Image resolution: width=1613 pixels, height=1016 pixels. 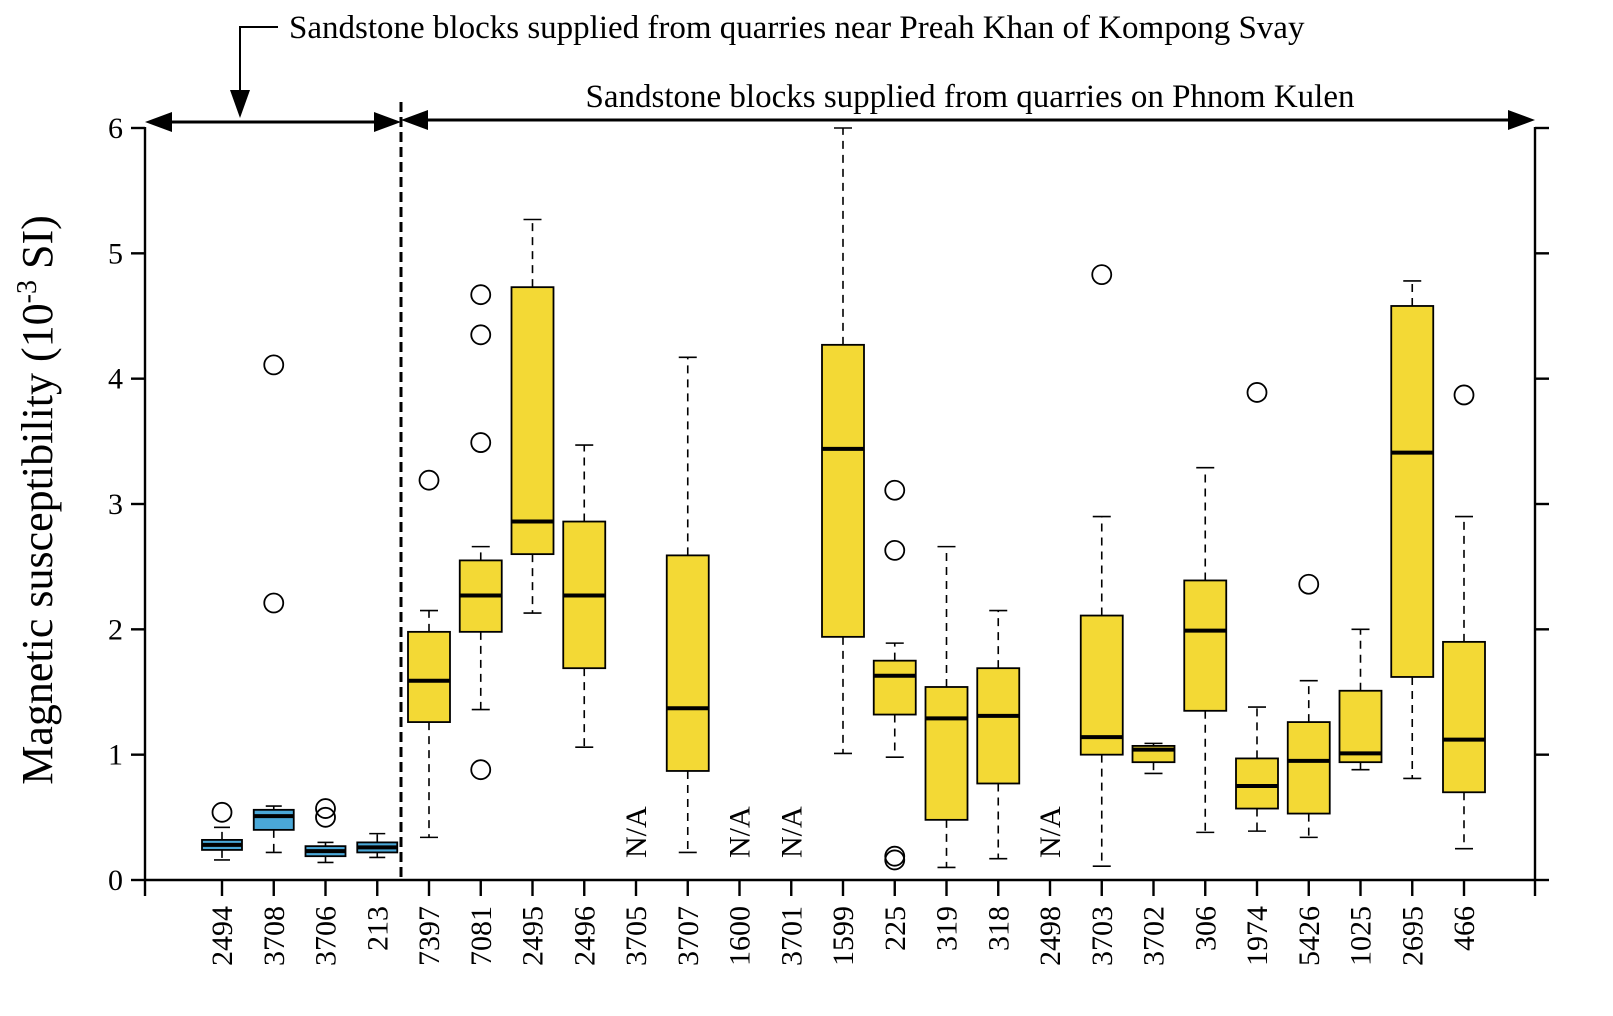 What do you see at coordinates (688, 936) in the screenshot?
I see `x-tick-label-3707: 3707` at bounding box center [688, 936].